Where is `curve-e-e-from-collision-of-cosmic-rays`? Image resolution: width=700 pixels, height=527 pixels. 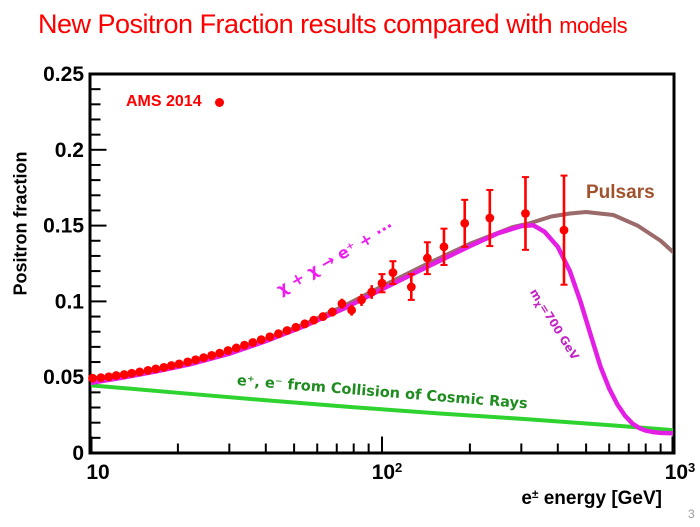
curve-e-e-from-collision-of-cosmic-rays is located at coordinates (382, 408).